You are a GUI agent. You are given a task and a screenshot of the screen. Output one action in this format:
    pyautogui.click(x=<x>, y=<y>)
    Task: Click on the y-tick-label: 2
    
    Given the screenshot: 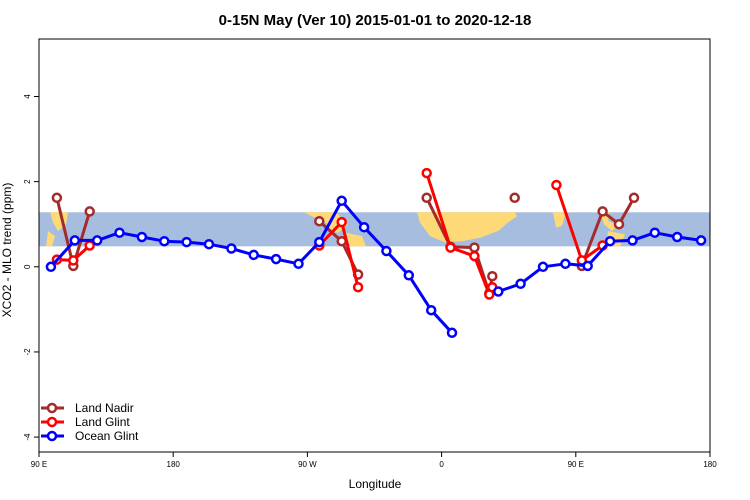 What is the action you would take?
    pyautogui.click(x=27, y=181)
    